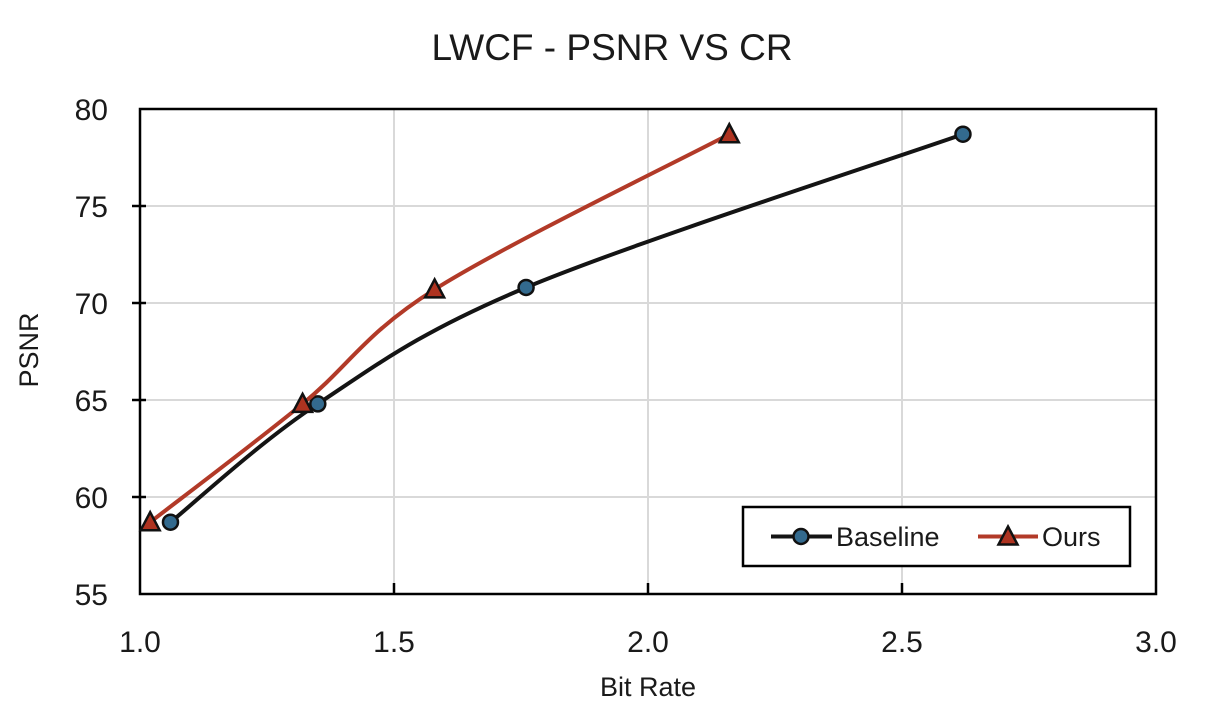  I want to click on x-tick-label: 2.0, so click(648, 642).